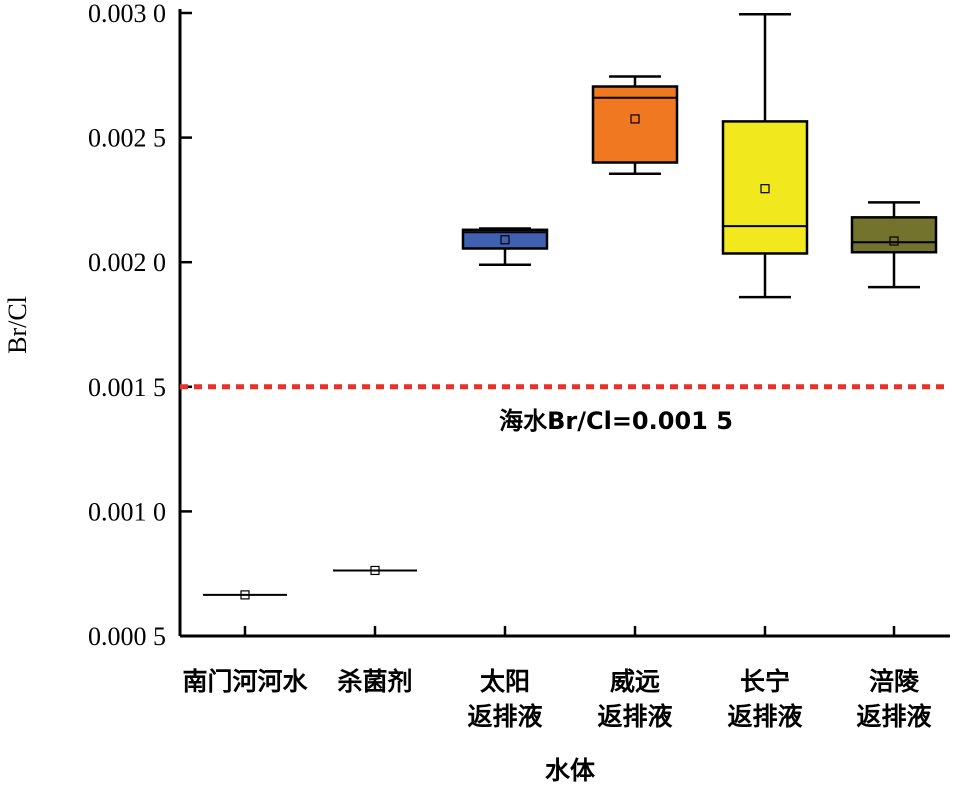 This screenshot has width=959, height=786. I want to click on reference-line-label: 海水Br/Cl=0.001 5, so click(616, 421).